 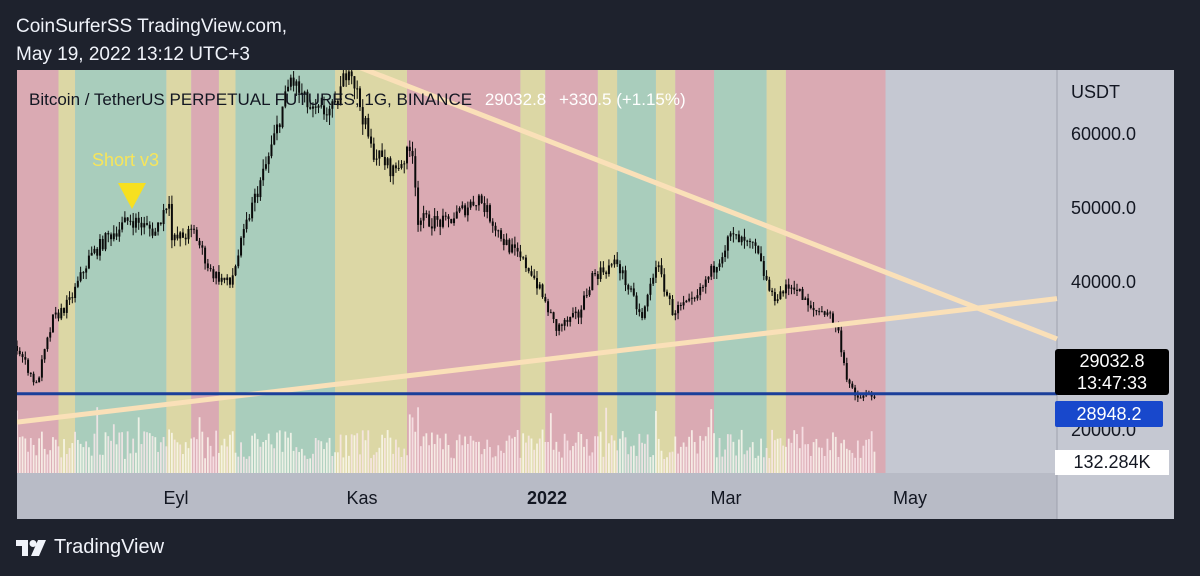 I want to click on short-marker-down-triangle-icon, so click(x=132, y=196).